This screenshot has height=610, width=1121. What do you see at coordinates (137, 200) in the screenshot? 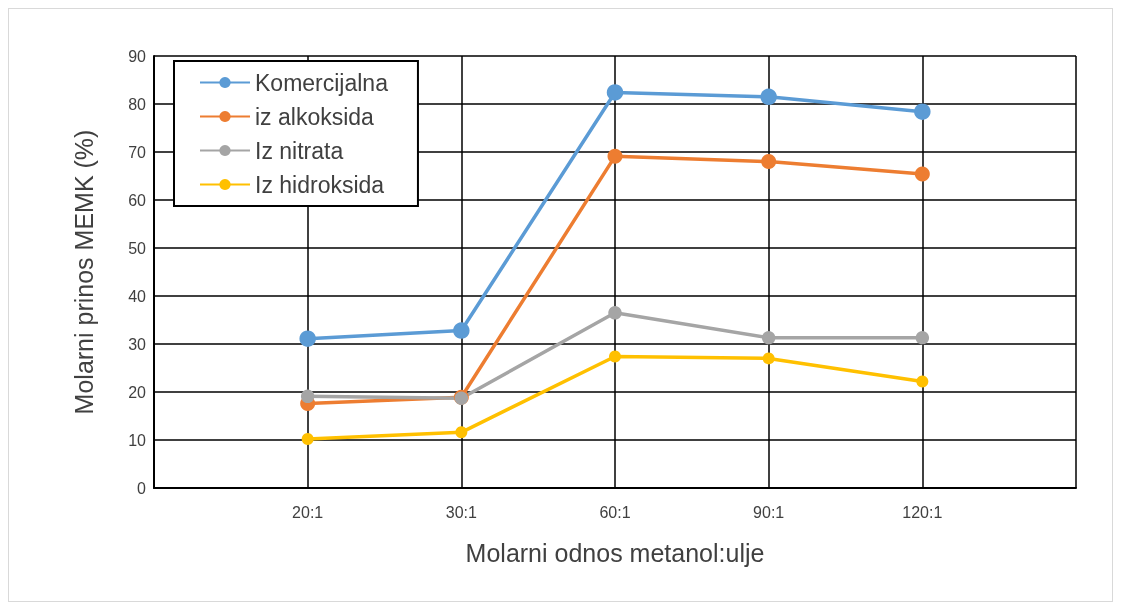
I see `y-tick-label: 60` at bounding box center [137, 200].